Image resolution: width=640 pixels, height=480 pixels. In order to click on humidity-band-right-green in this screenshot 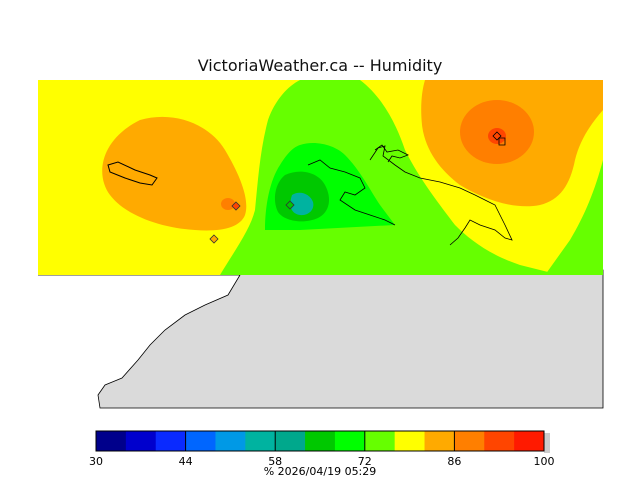, I will do `click(574, 217)`.